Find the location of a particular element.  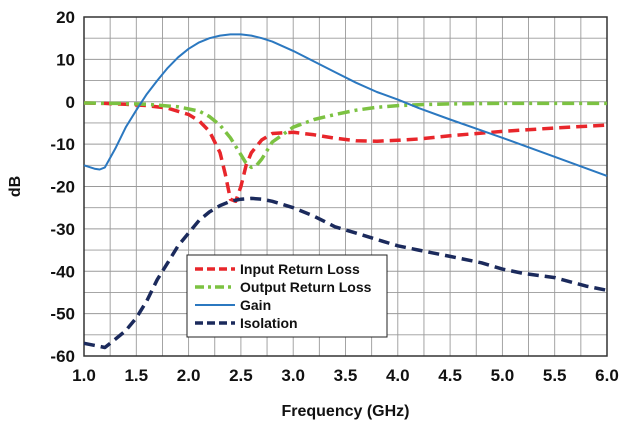

y-axis-title: dB is located at coordinates (15, 186).